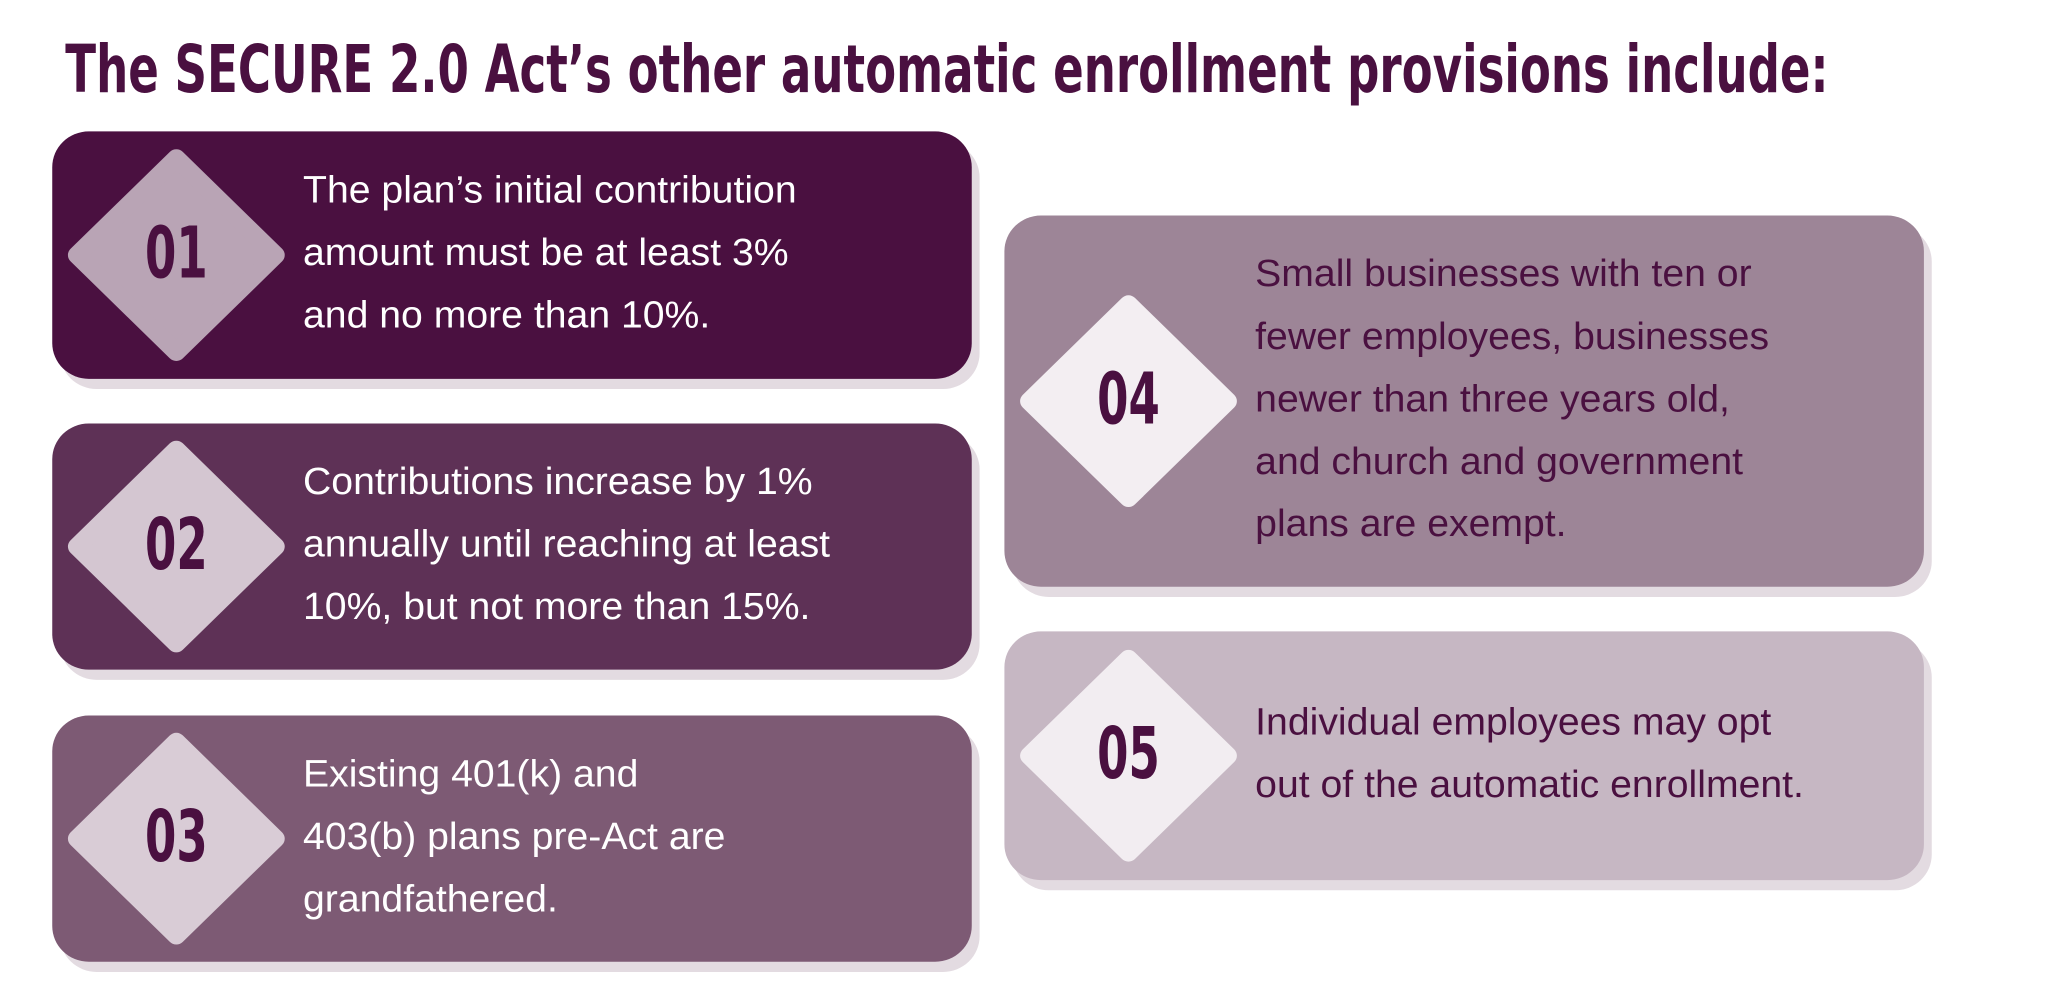 The width and height of the screenshot is (2048, 1000). I want to click on item-text: Contributions increase by 1%, so click(558, 482).